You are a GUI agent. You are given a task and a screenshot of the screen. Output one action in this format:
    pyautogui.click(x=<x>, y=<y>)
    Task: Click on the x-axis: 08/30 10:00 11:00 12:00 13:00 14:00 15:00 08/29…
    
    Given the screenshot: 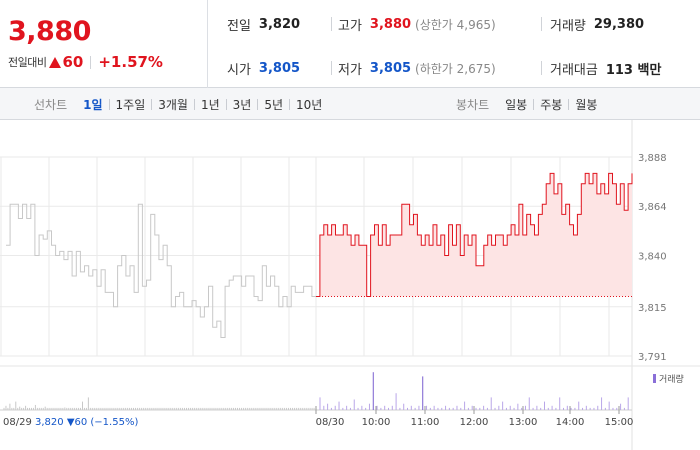 What is the action you would take?
    pyautogui.click(x=318, y=417)
    